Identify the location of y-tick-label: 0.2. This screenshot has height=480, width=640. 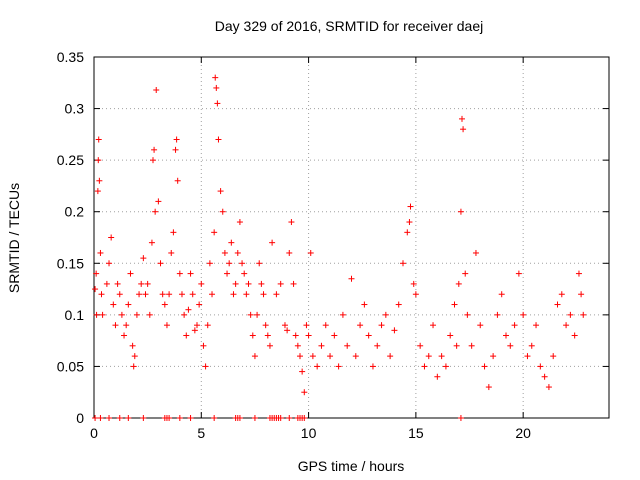
(75, 212).